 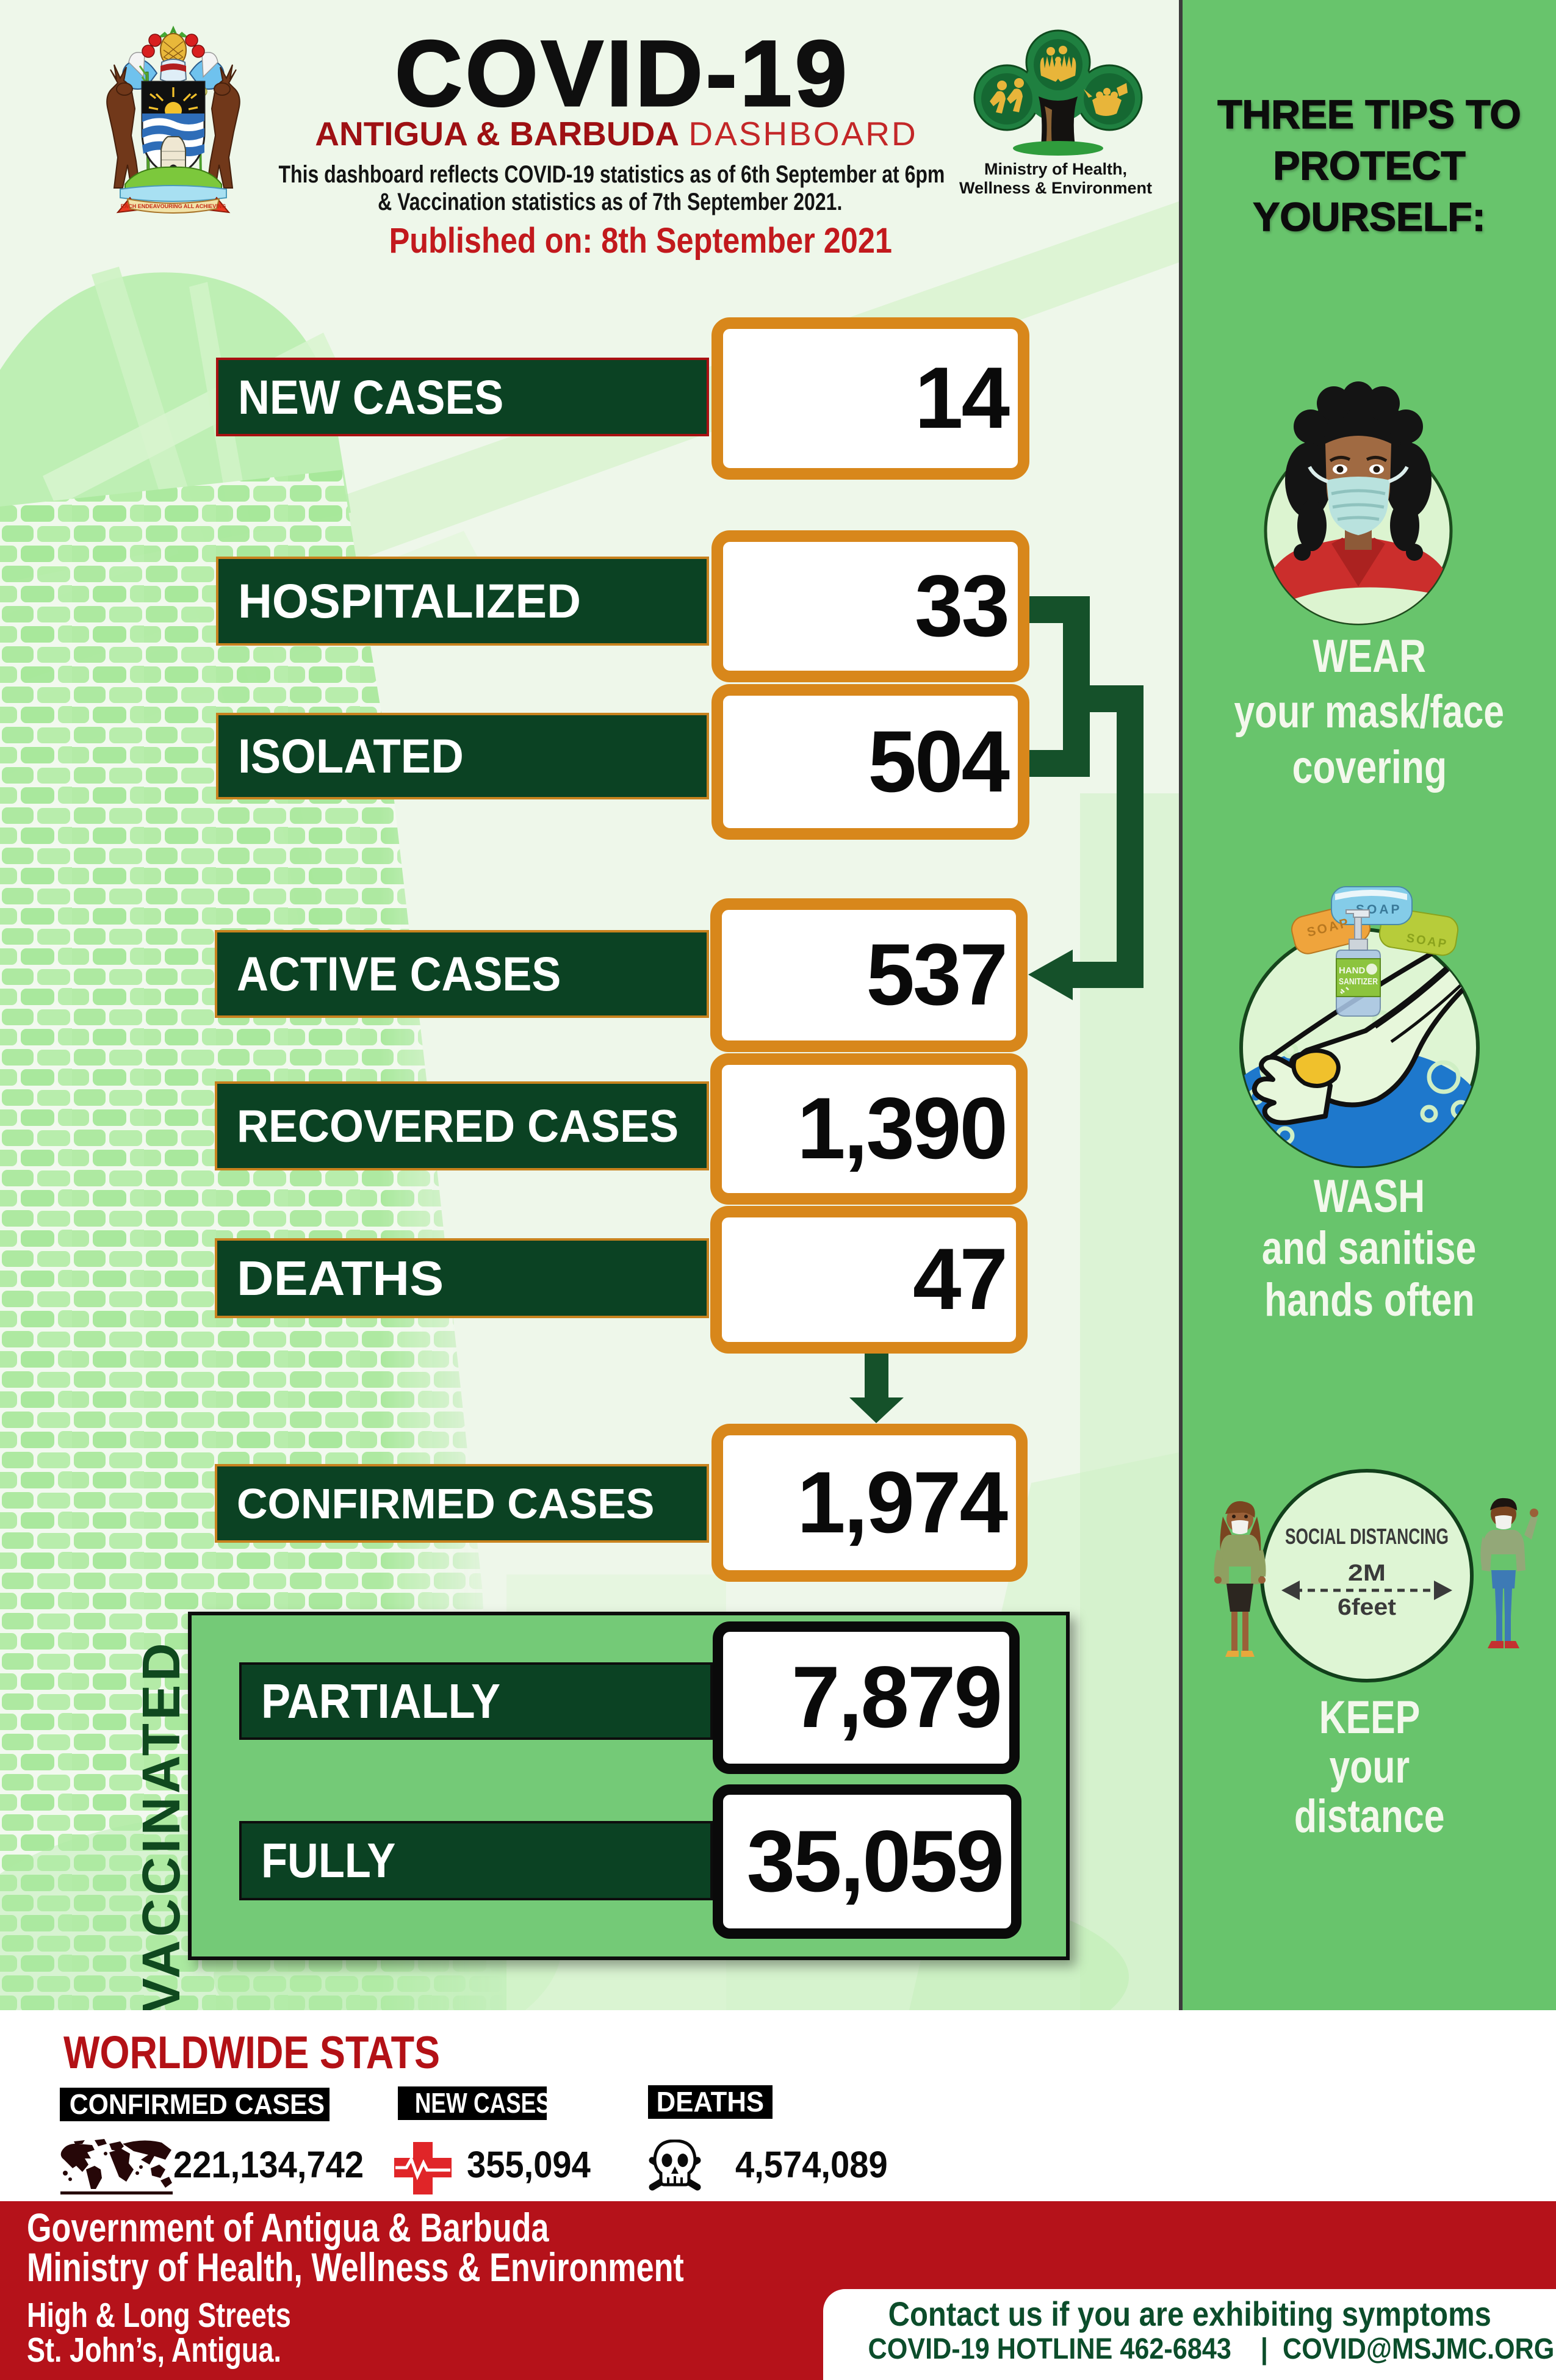 What do you see at coordinates (1367, 1608) in the screenshot?
I see `svg-text: 6feet` at bounding box center [1367, 1608].